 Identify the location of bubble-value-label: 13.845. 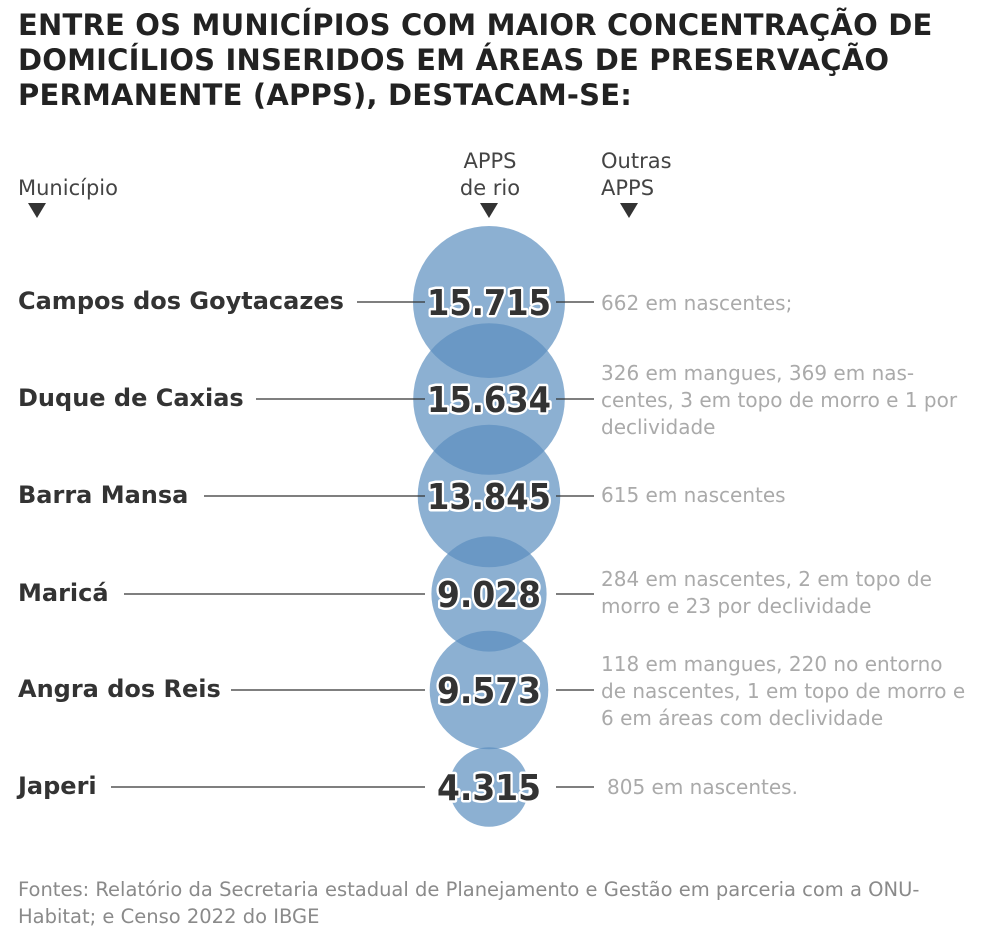
(489, 497).